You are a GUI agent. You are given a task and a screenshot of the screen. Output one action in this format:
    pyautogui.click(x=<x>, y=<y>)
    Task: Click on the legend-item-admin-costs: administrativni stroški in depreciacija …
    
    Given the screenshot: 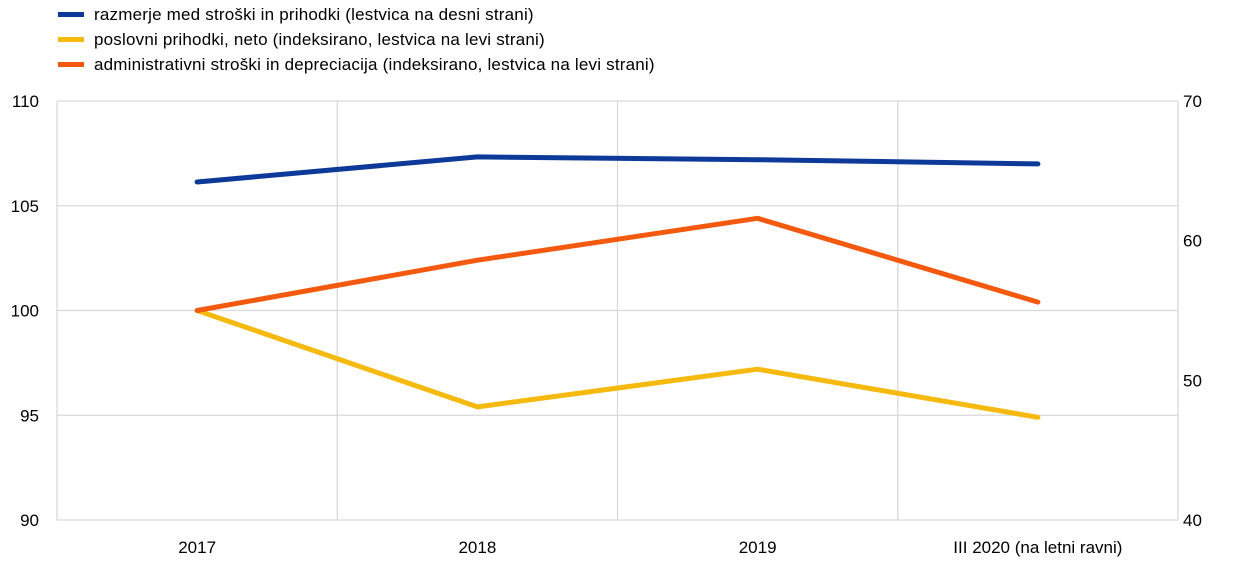 What is the action you would take?
    pyautogui.click(x=356, y=64)
    